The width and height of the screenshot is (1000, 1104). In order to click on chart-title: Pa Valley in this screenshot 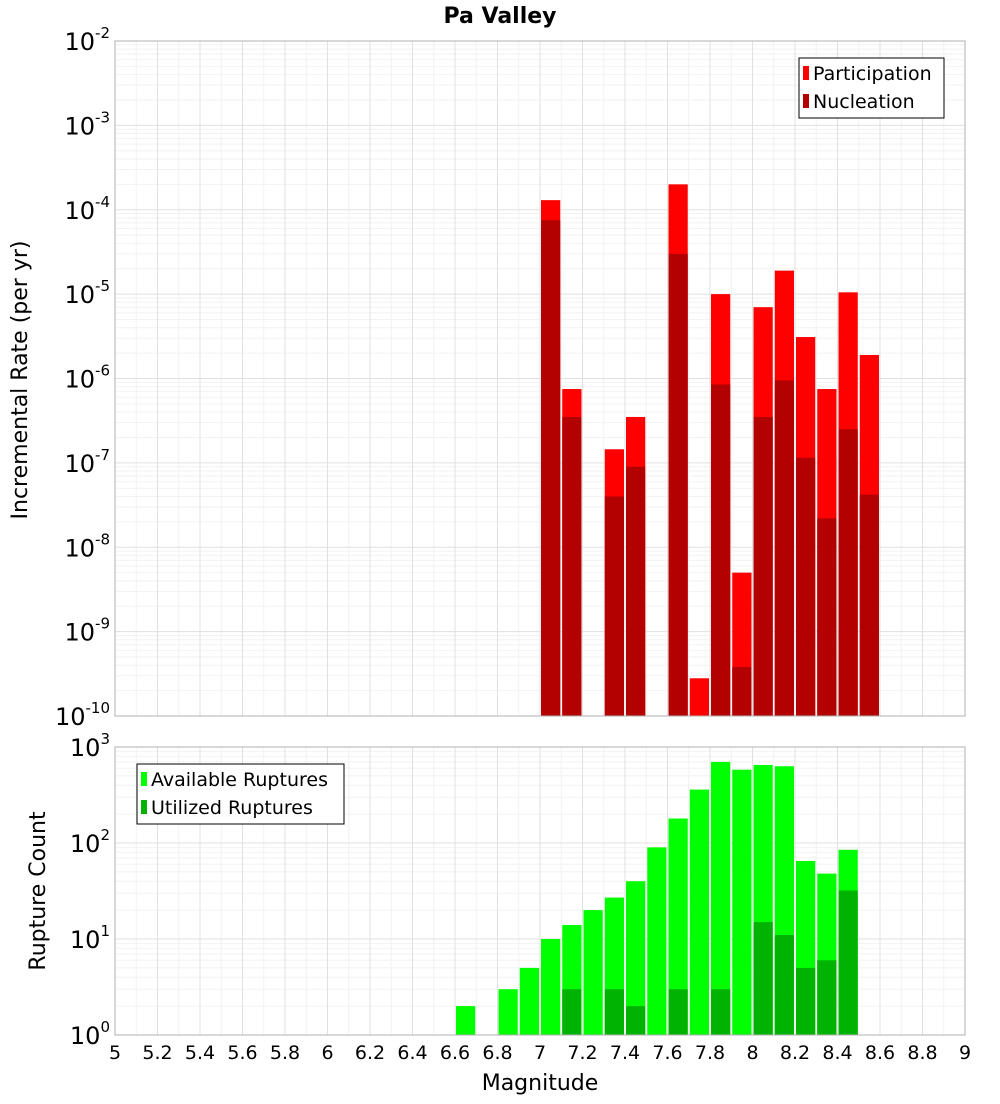, I will do `click(499, 16)`.